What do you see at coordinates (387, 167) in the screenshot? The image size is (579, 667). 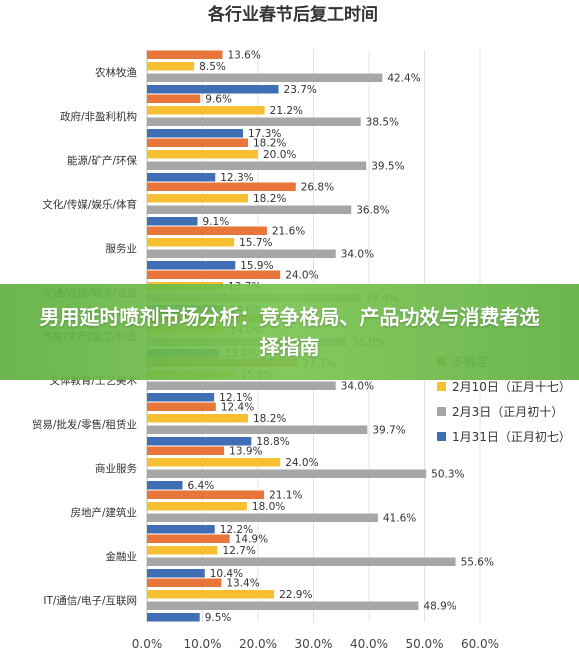 I see `data-label: 39.5%` at bounding box center [387, 167].